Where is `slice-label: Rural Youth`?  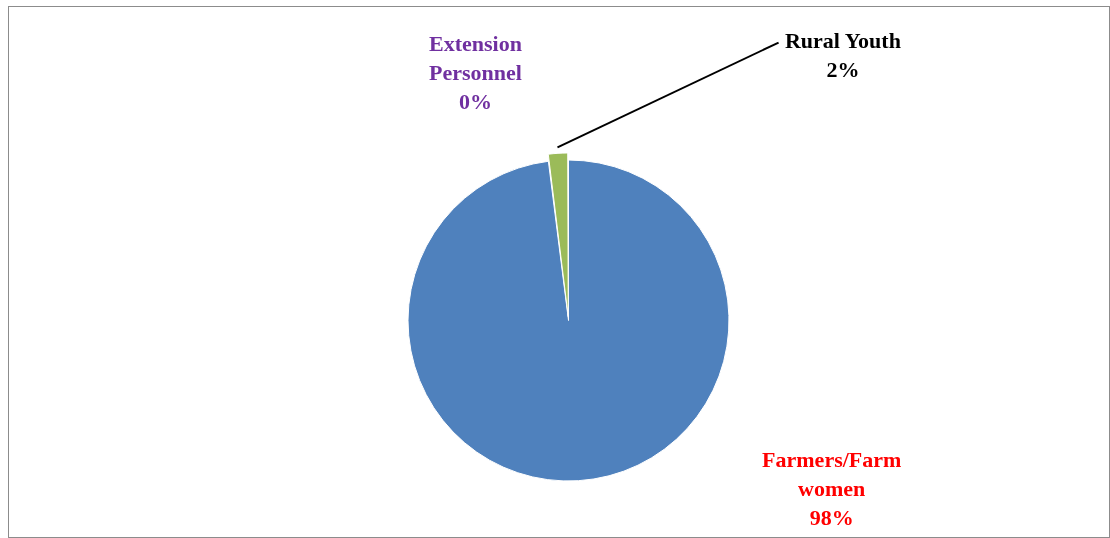 slice-label: Rural Youth is located at coordinates (842, 41).